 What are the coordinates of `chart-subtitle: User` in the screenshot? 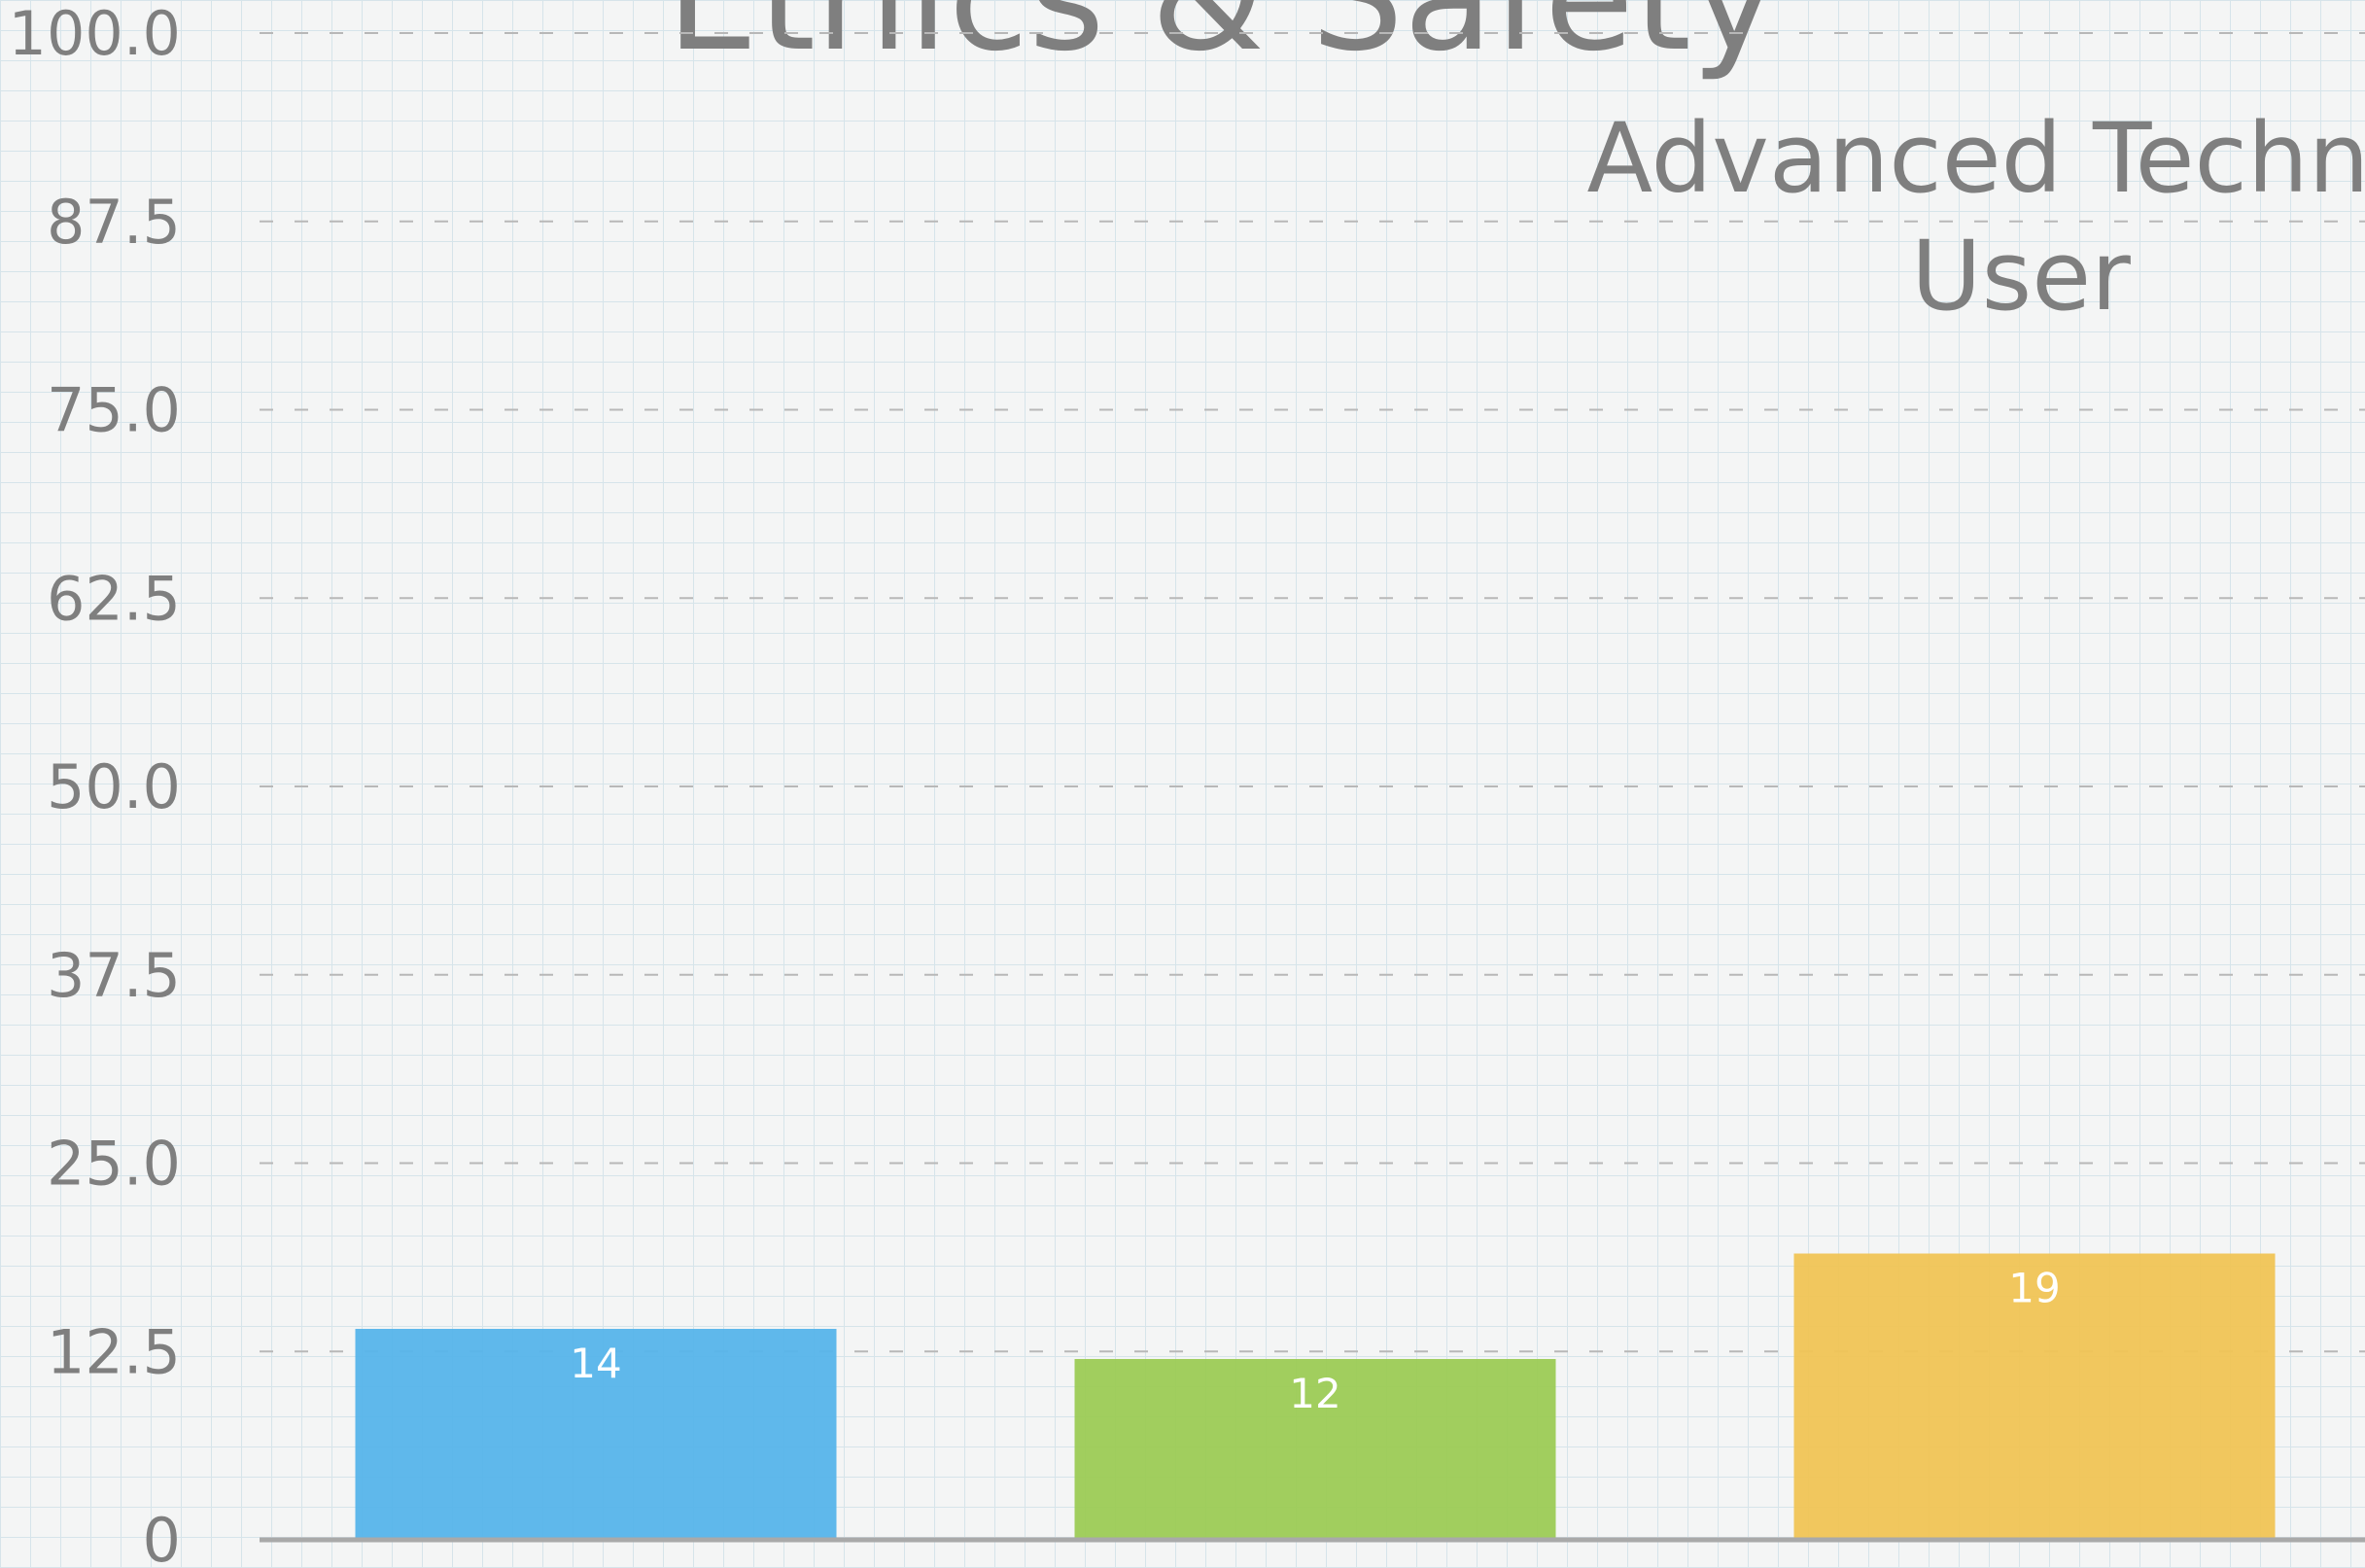 It's located at (2021, 276).